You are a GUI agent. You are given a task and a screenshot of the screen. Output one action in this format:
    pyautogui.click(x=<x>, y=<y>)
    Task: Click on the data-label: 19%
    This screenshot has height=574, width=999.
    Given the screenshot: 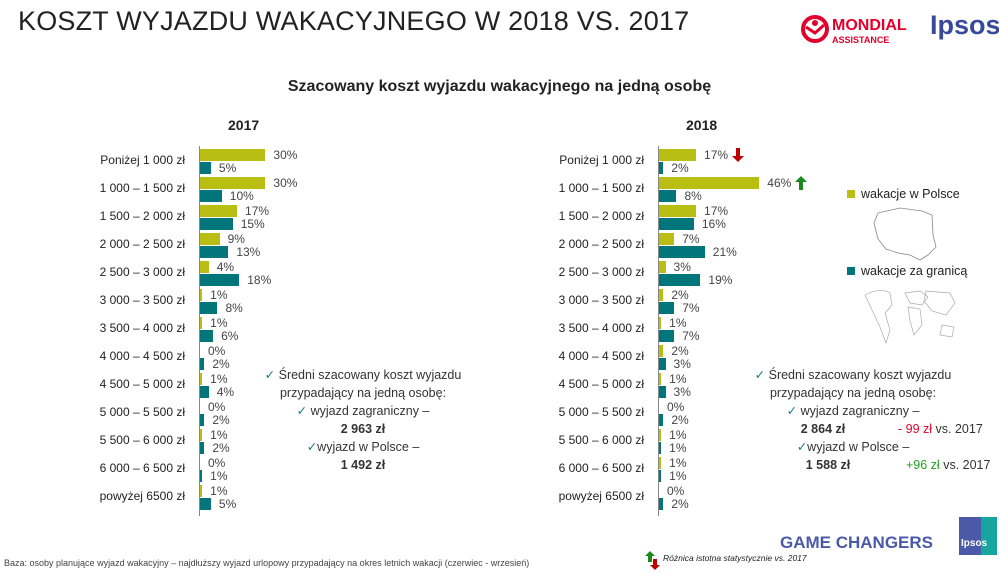 What is the action you would take?
    pyautogui.click(x=720, y=280)
    